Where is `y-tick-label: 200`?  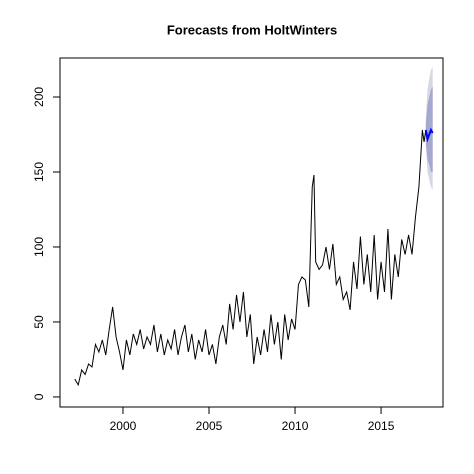
y-tick-label: 200 is located at coordinates (39, 97).